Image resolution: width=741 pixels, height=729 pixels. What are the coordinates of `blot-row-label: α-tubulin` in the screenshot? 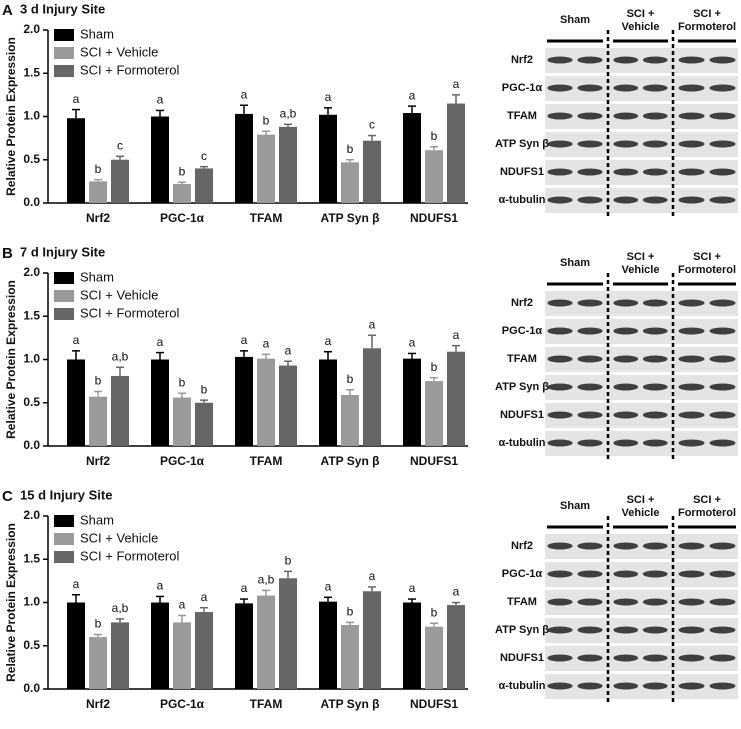 It's located at (521, 200).